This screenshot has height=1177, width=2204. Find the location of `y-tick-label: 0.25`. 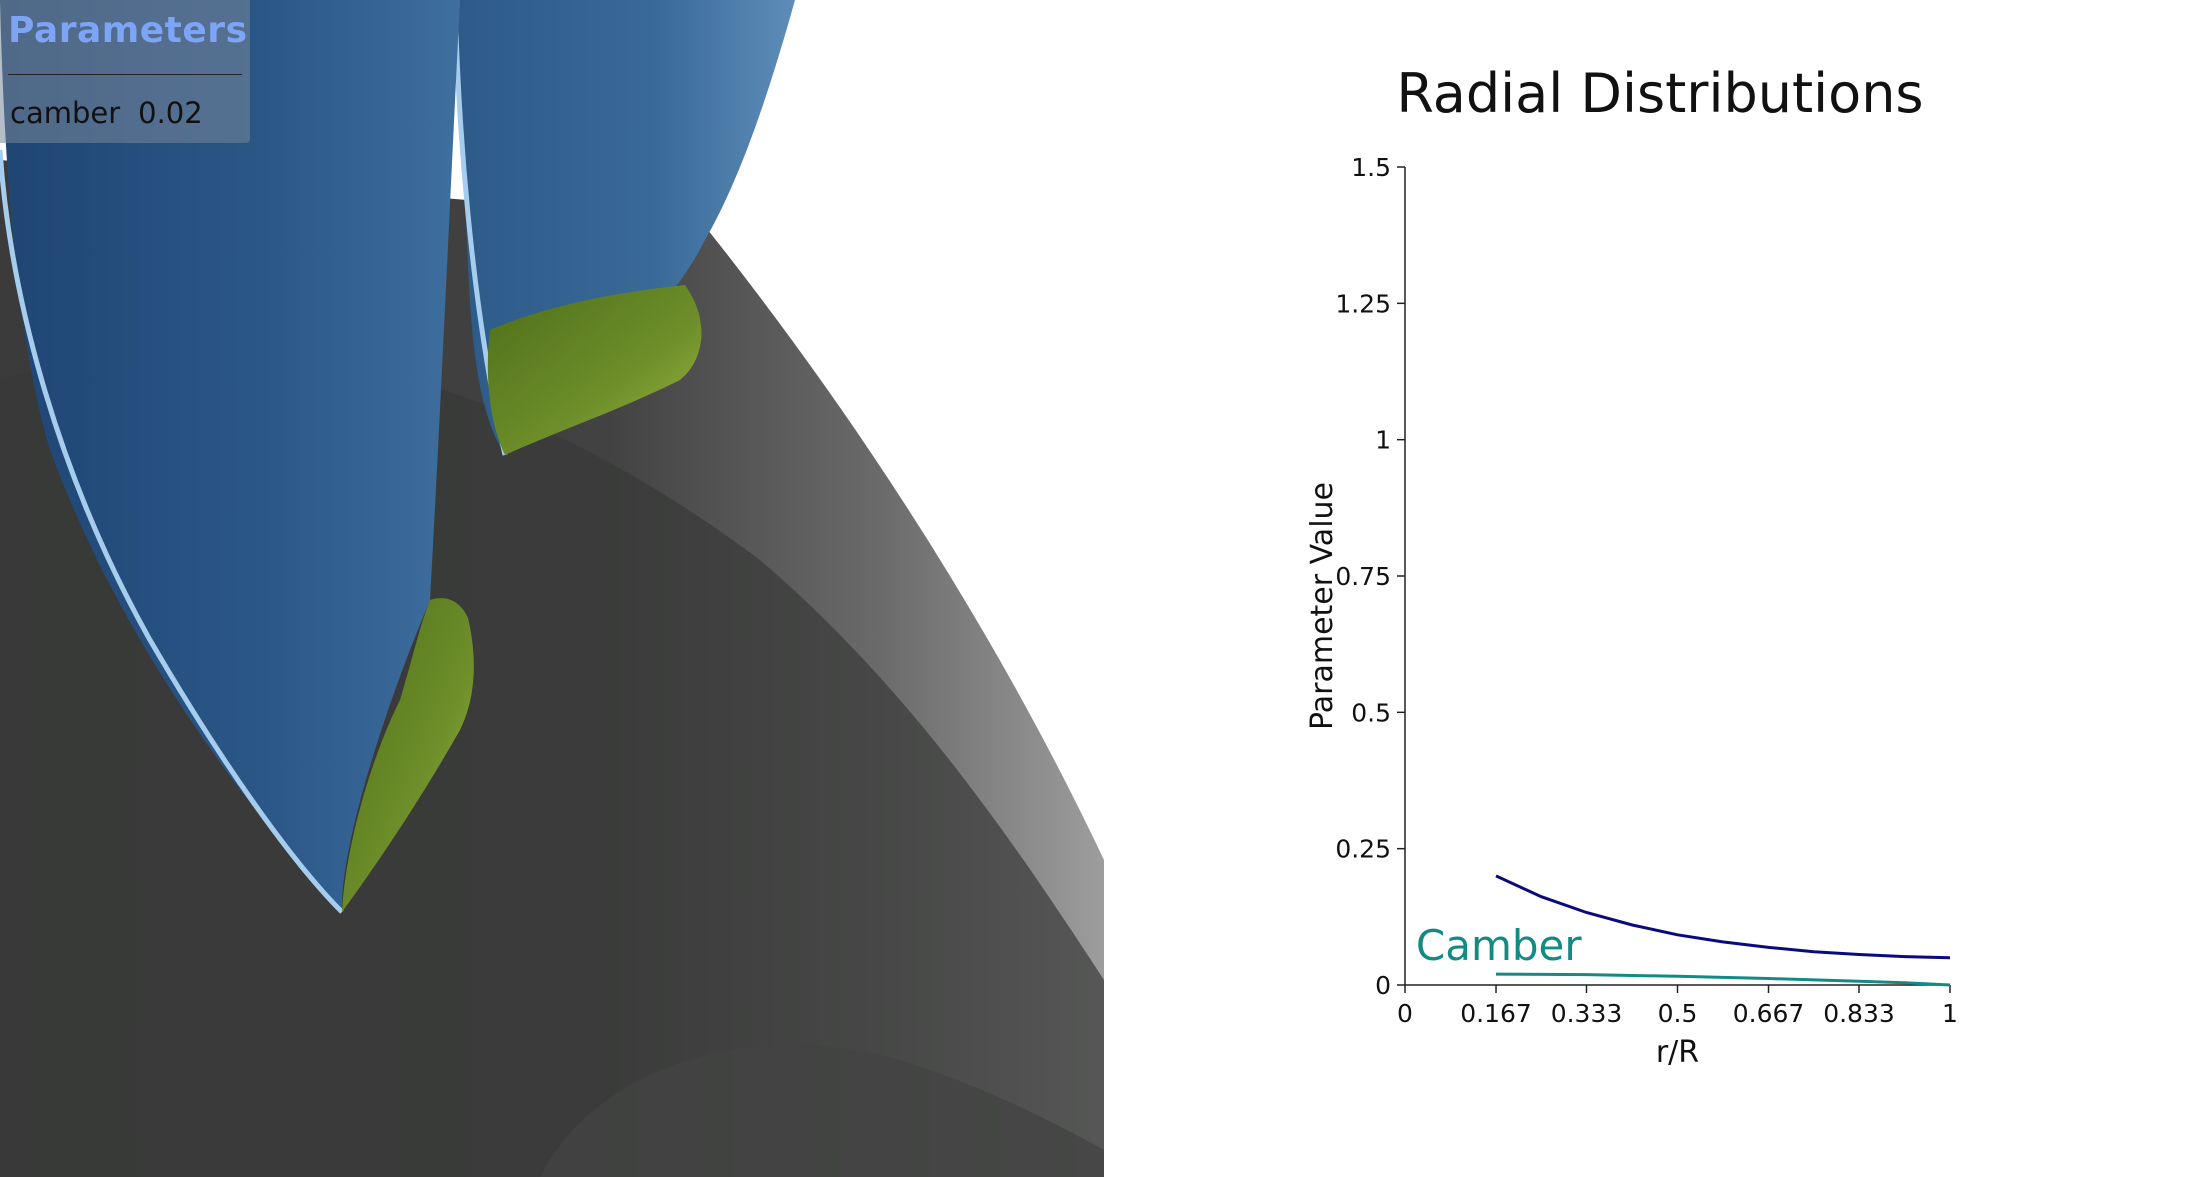

y-tick-label: 0.25 is located at coordinates (1363, 849).